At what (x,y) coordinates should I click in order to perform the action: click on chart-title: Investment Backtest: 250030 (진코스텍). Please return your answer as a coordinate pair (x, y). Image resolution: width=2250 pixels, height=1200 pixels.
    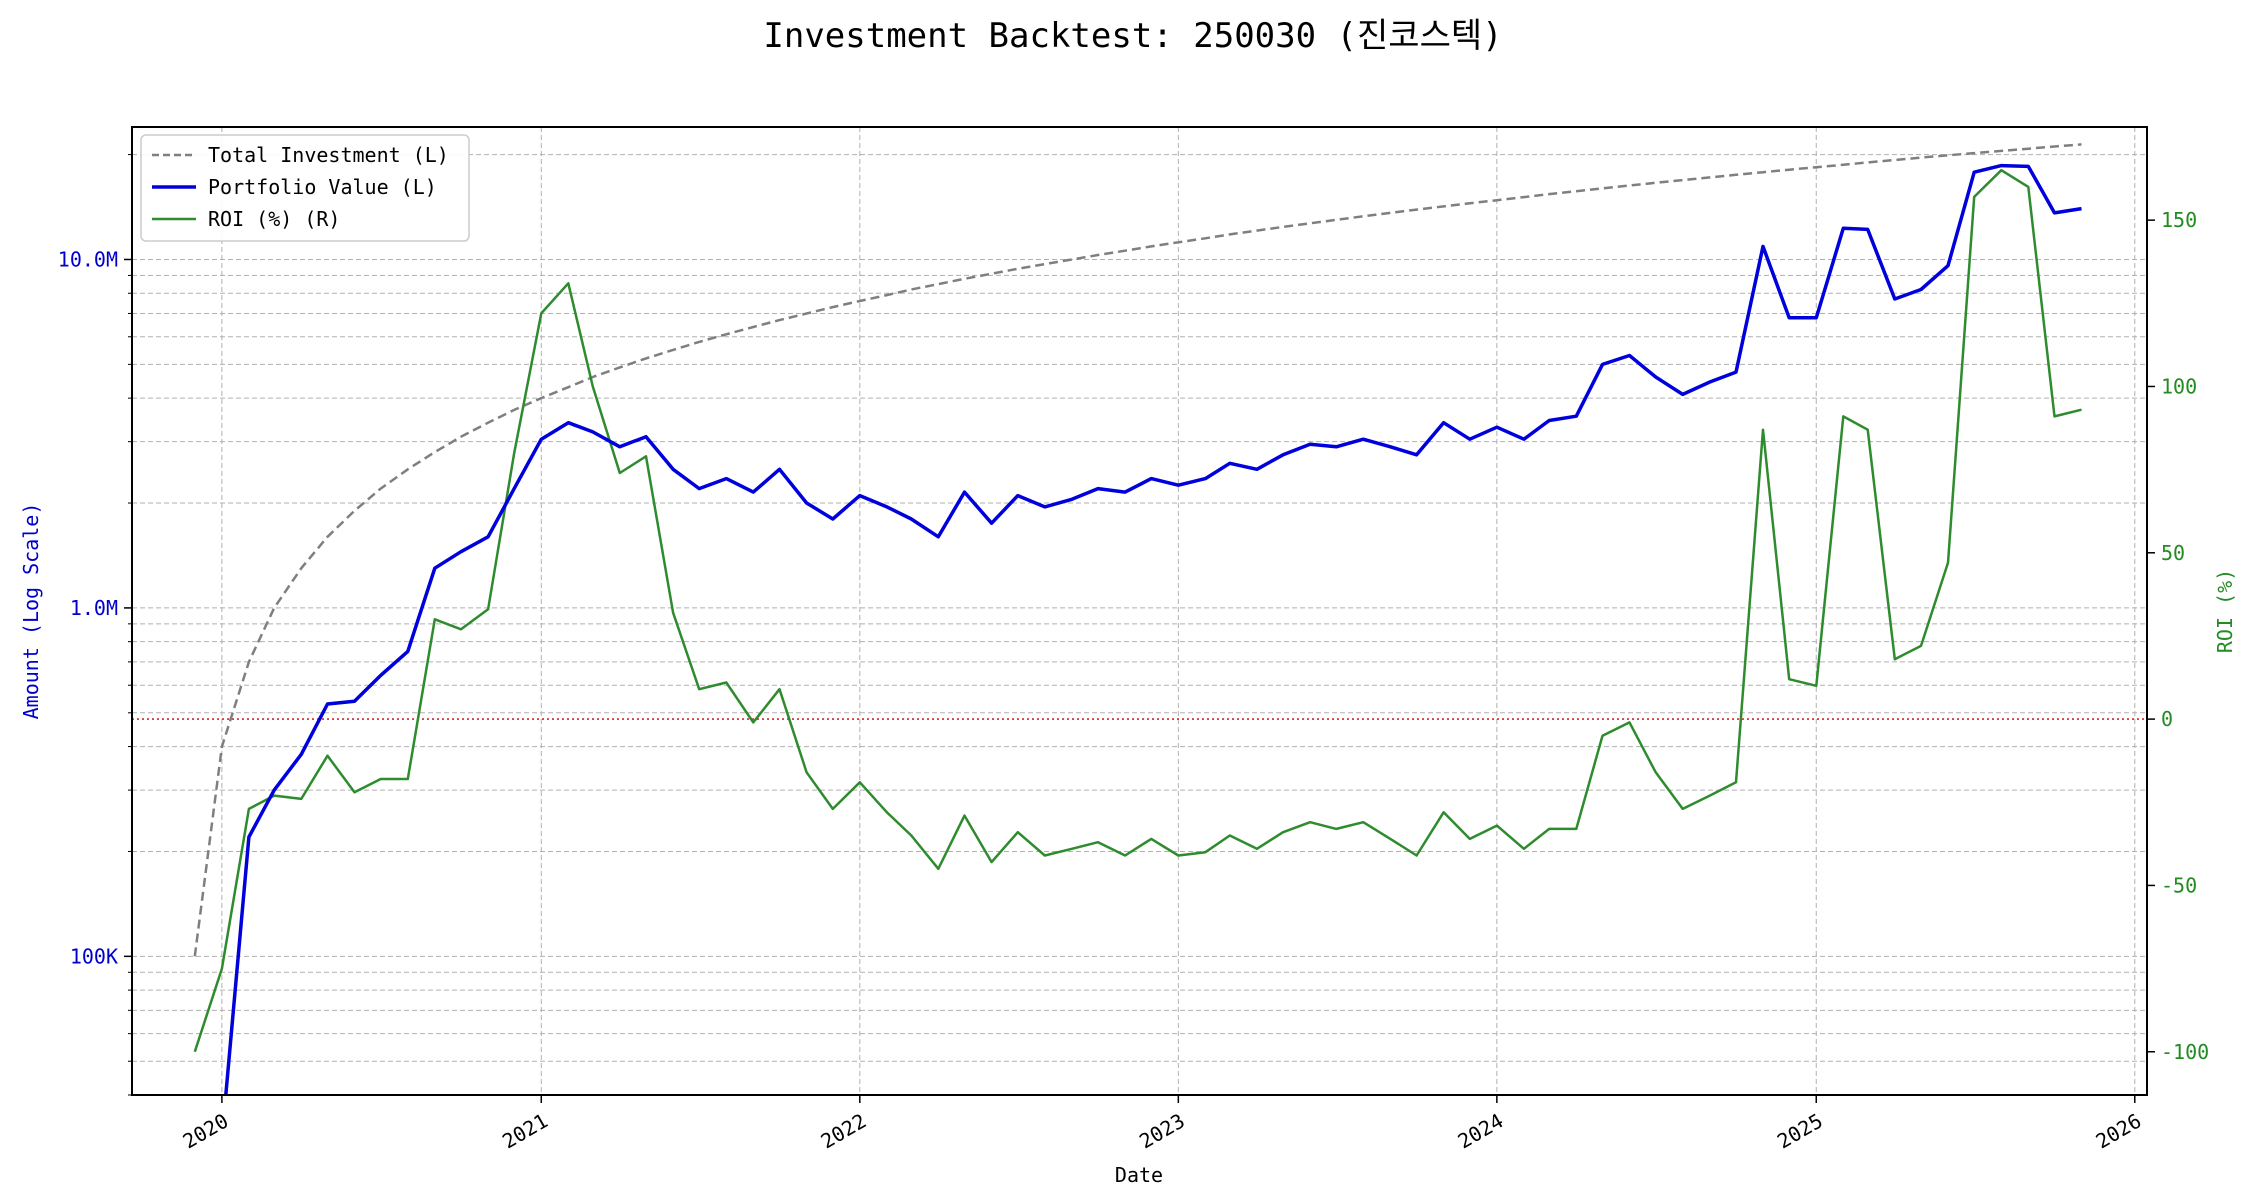
    Looking at the image, I should click on (1132, 36).